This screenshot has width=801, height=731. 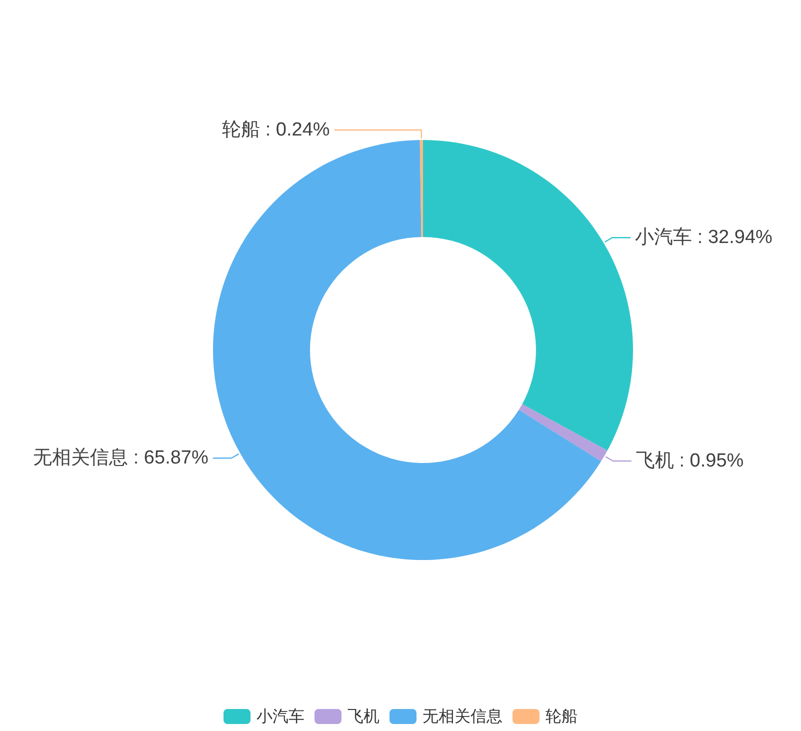 I want to click on legend-label: 飞机, so click(x=364, y=717).